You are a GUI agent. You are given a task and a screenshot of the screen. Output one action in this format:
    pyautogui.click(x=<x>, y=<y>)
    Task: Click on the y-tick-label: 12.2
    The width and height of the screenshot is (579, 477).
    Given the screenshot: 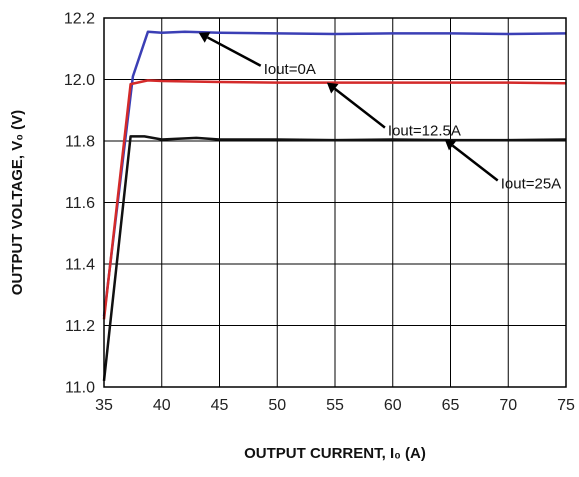 What is the action you would take?
    pyautogui.click(x=79, y=19)
    